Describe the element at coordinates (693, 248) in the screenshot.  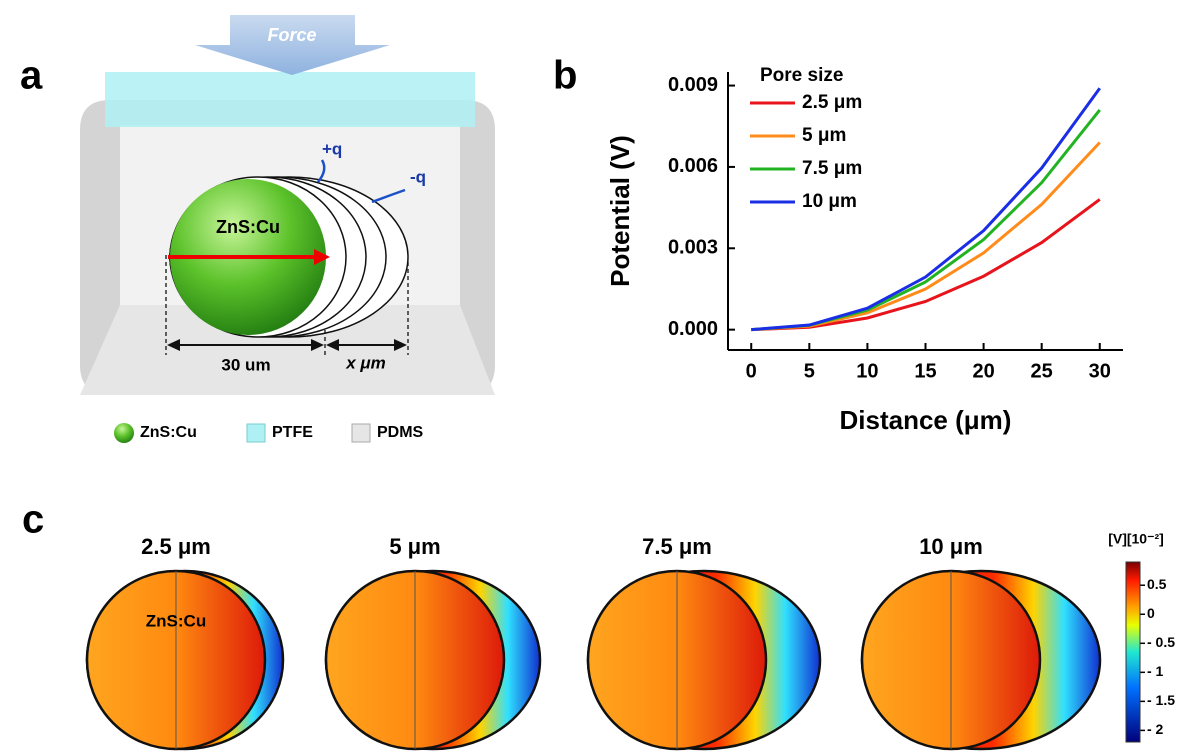
I see `y-tick-label: 0.003` at that location.